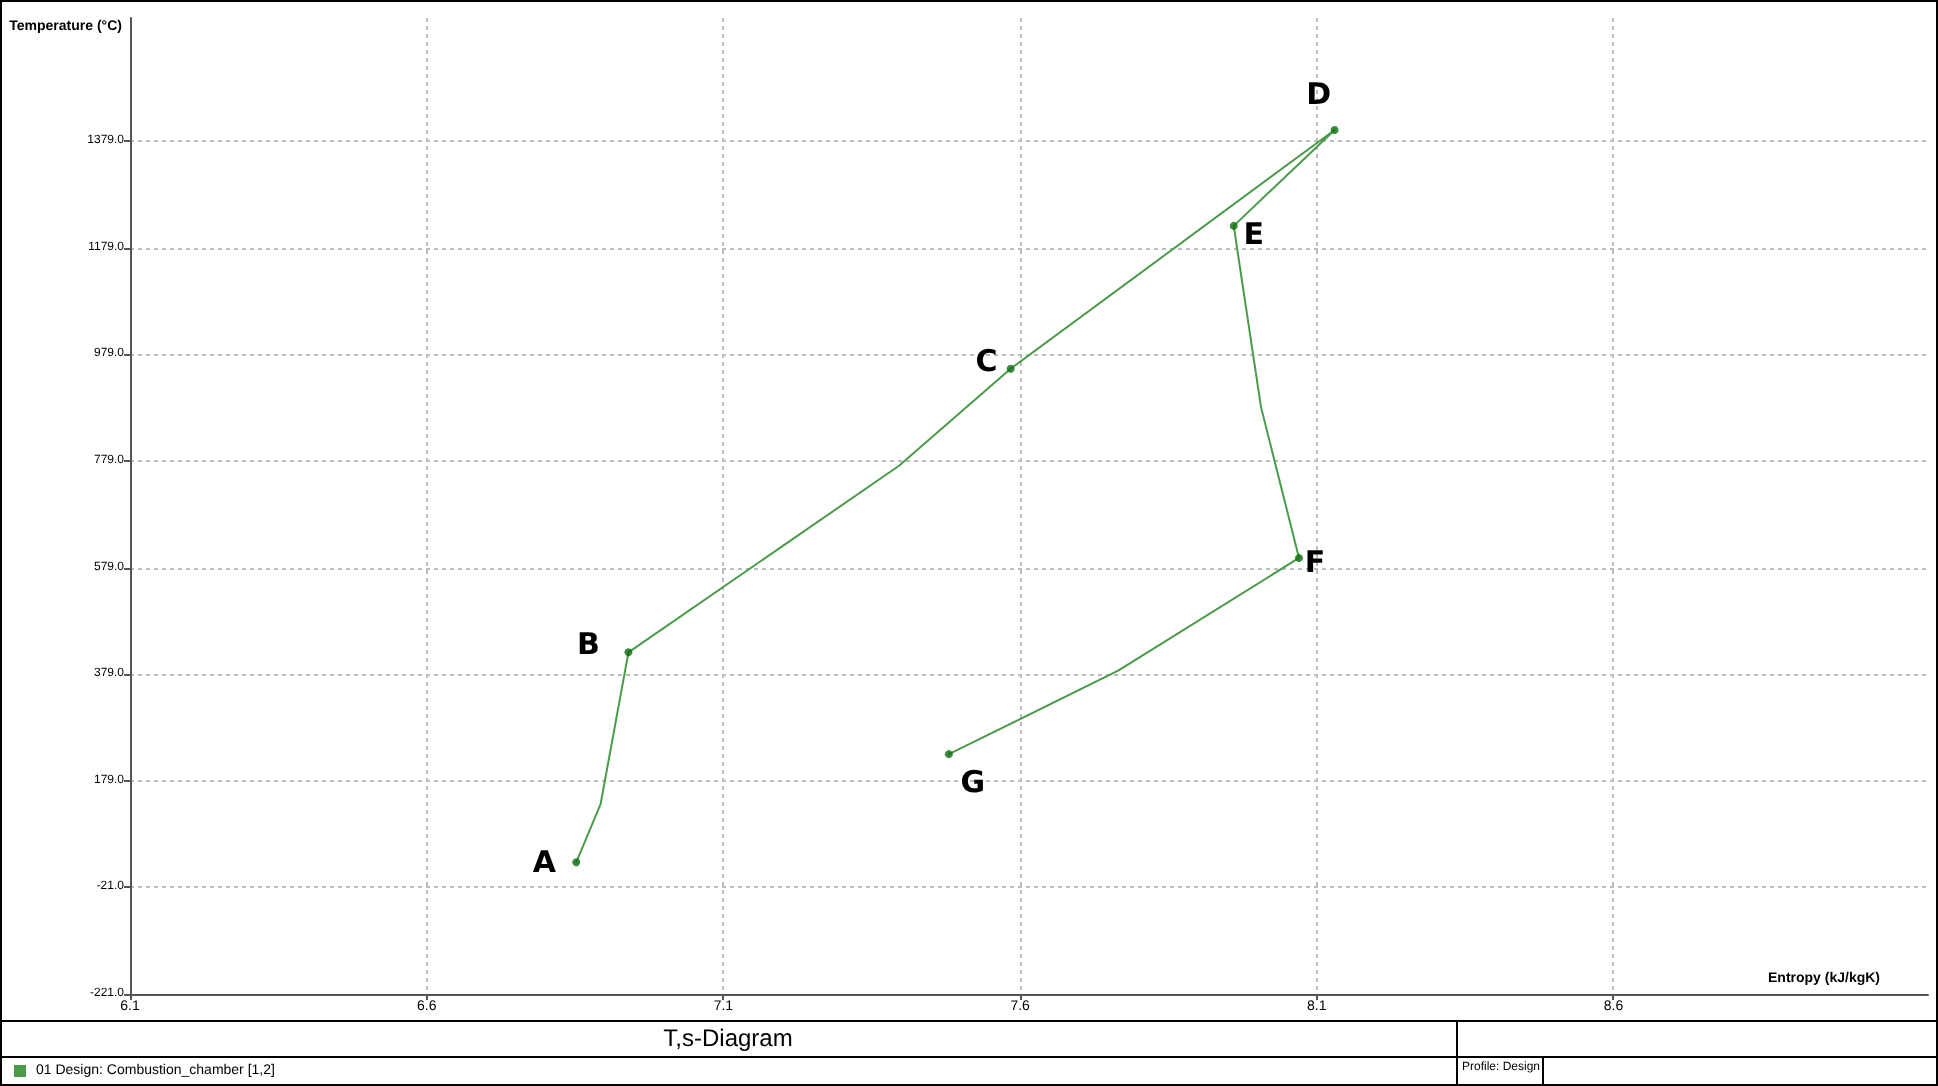 The height and width of the screenshot is (1086, 1938). I want to click on annotation: G, so click(973, 782).